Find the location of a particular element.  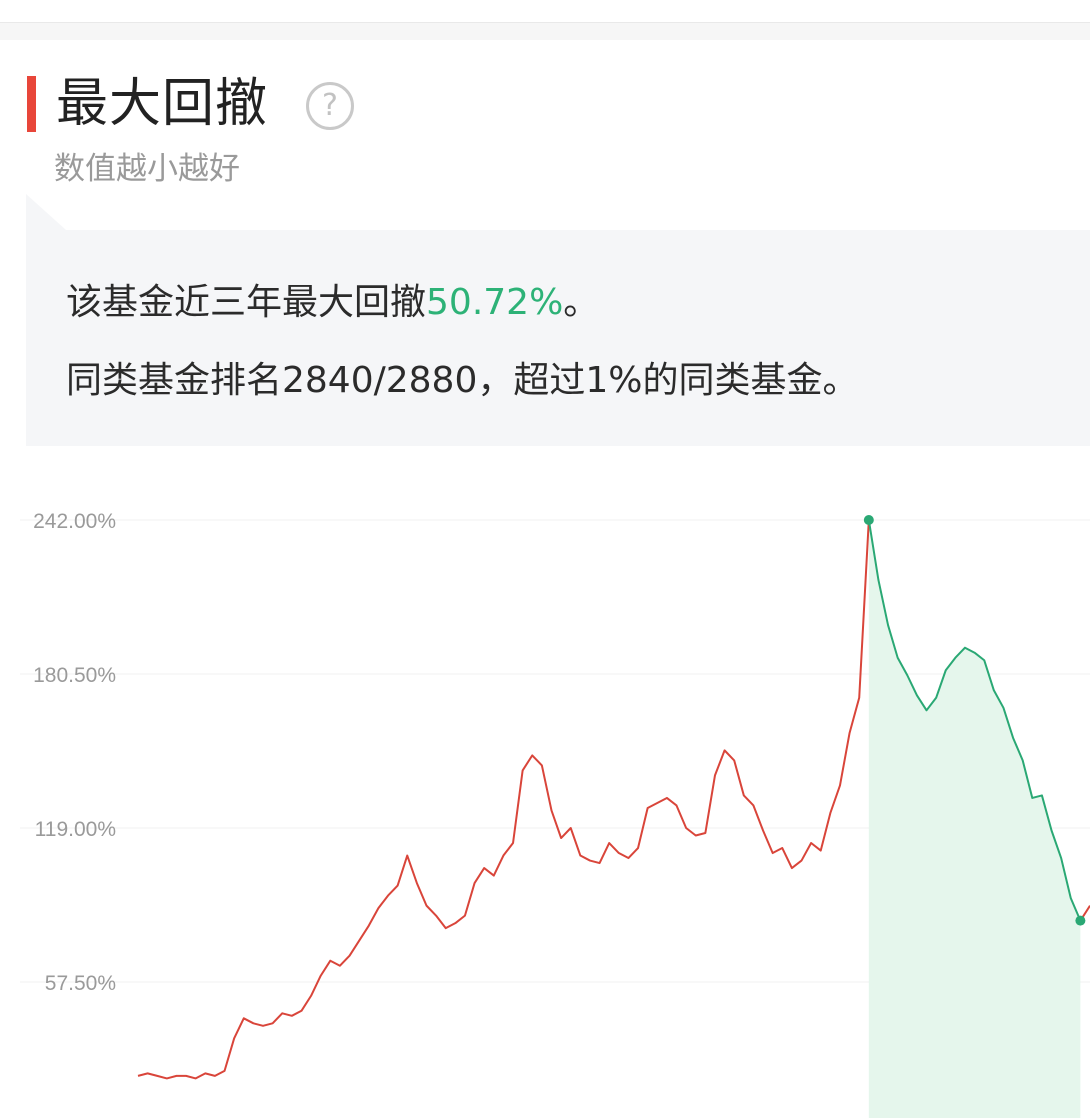

summary-drawdown-prefix: 该基金近三年最大回撤 is located at coordinates (246, 302).